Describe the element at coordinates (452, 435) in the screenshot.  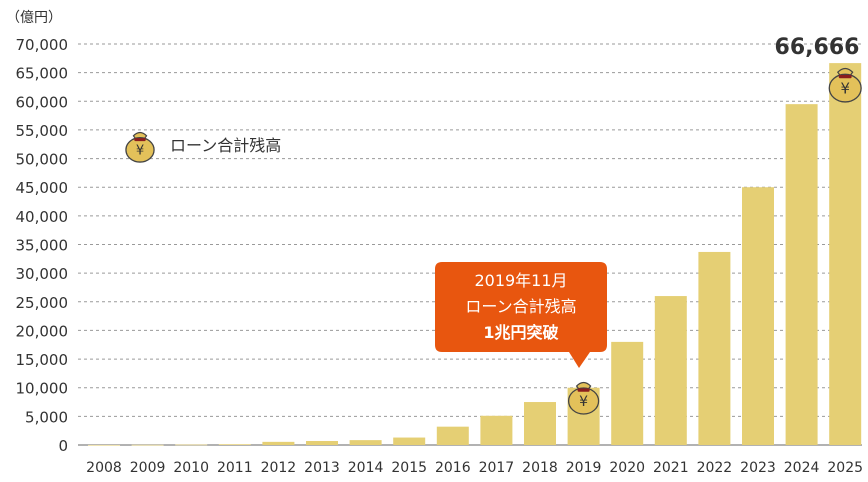
I see `bar-2016` at that location.